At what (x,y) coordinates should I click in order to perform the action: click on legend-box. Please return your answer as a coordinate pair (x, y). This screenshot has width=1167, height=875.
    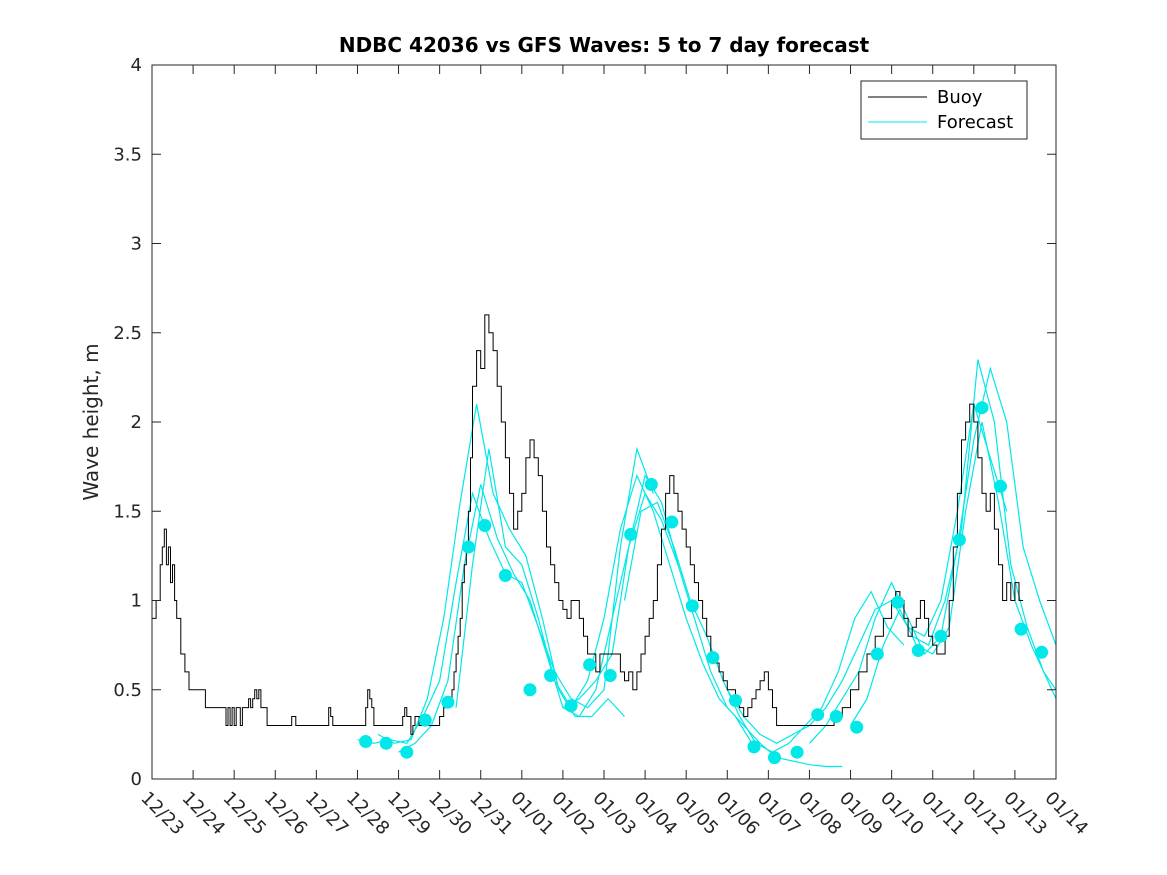
    Looking at the image, I should click on (944, 110).